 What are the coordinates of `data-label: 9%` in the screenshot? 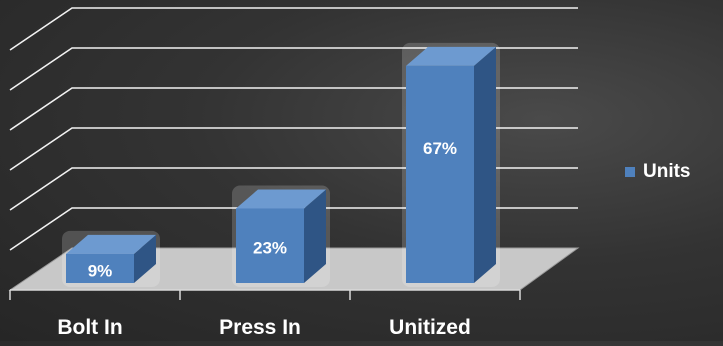 It's located at (100, 270).